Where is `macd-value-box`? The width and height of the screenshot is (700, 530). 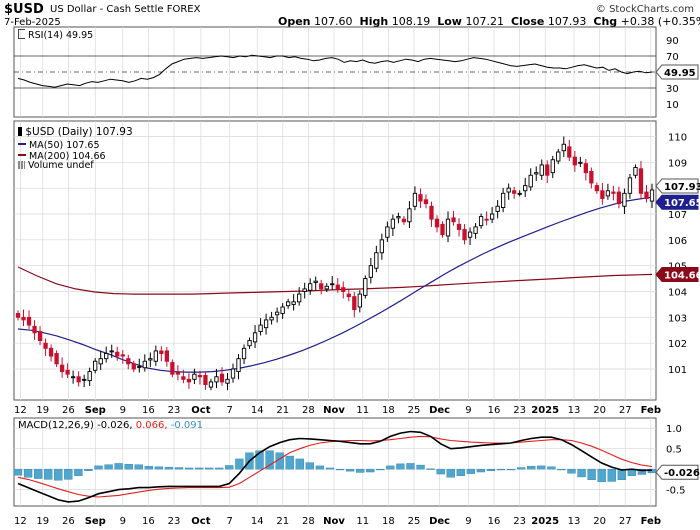 macd-value-box is located at coordinates (677, 472).